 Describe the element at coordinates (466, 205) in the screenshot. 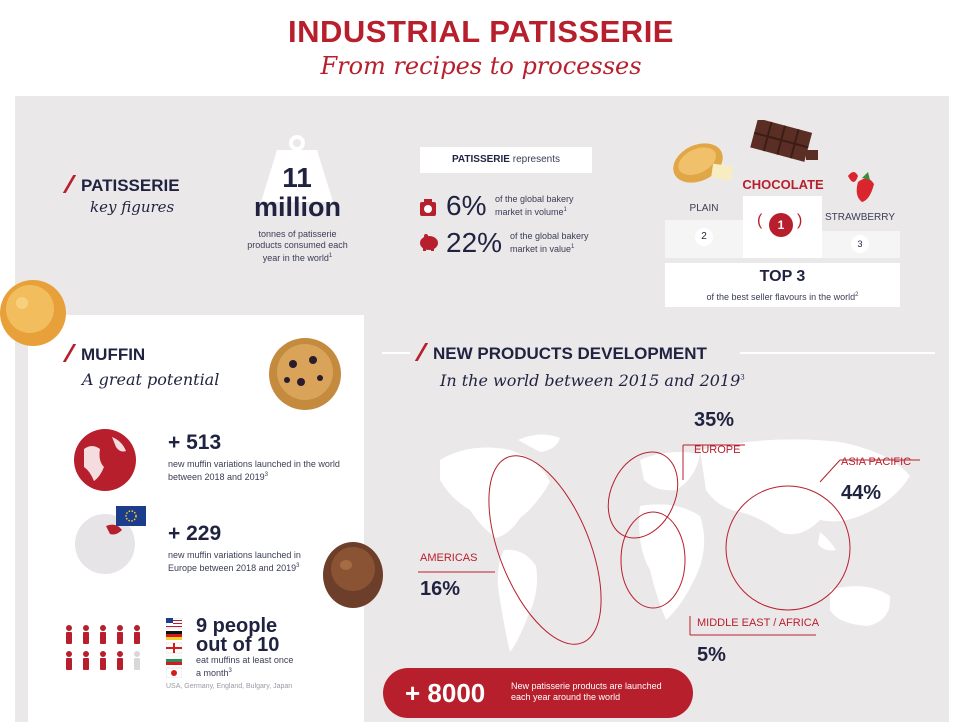

I see `stat-volume-value: 6%` at that location.